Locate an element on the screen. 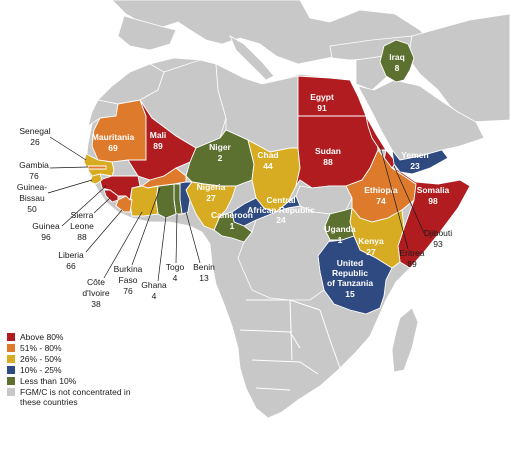 This screenshot has height=449, width=510. label-sudan-name: Sudan is located at coordinates (328, 151).